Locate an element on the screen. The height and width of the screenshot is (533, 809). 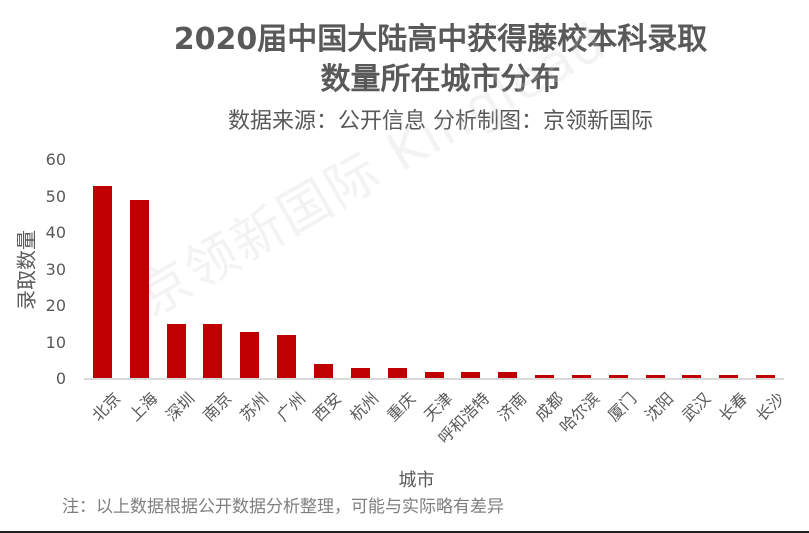
x-tick-label: 长春 is located at coordinates (733, 406).